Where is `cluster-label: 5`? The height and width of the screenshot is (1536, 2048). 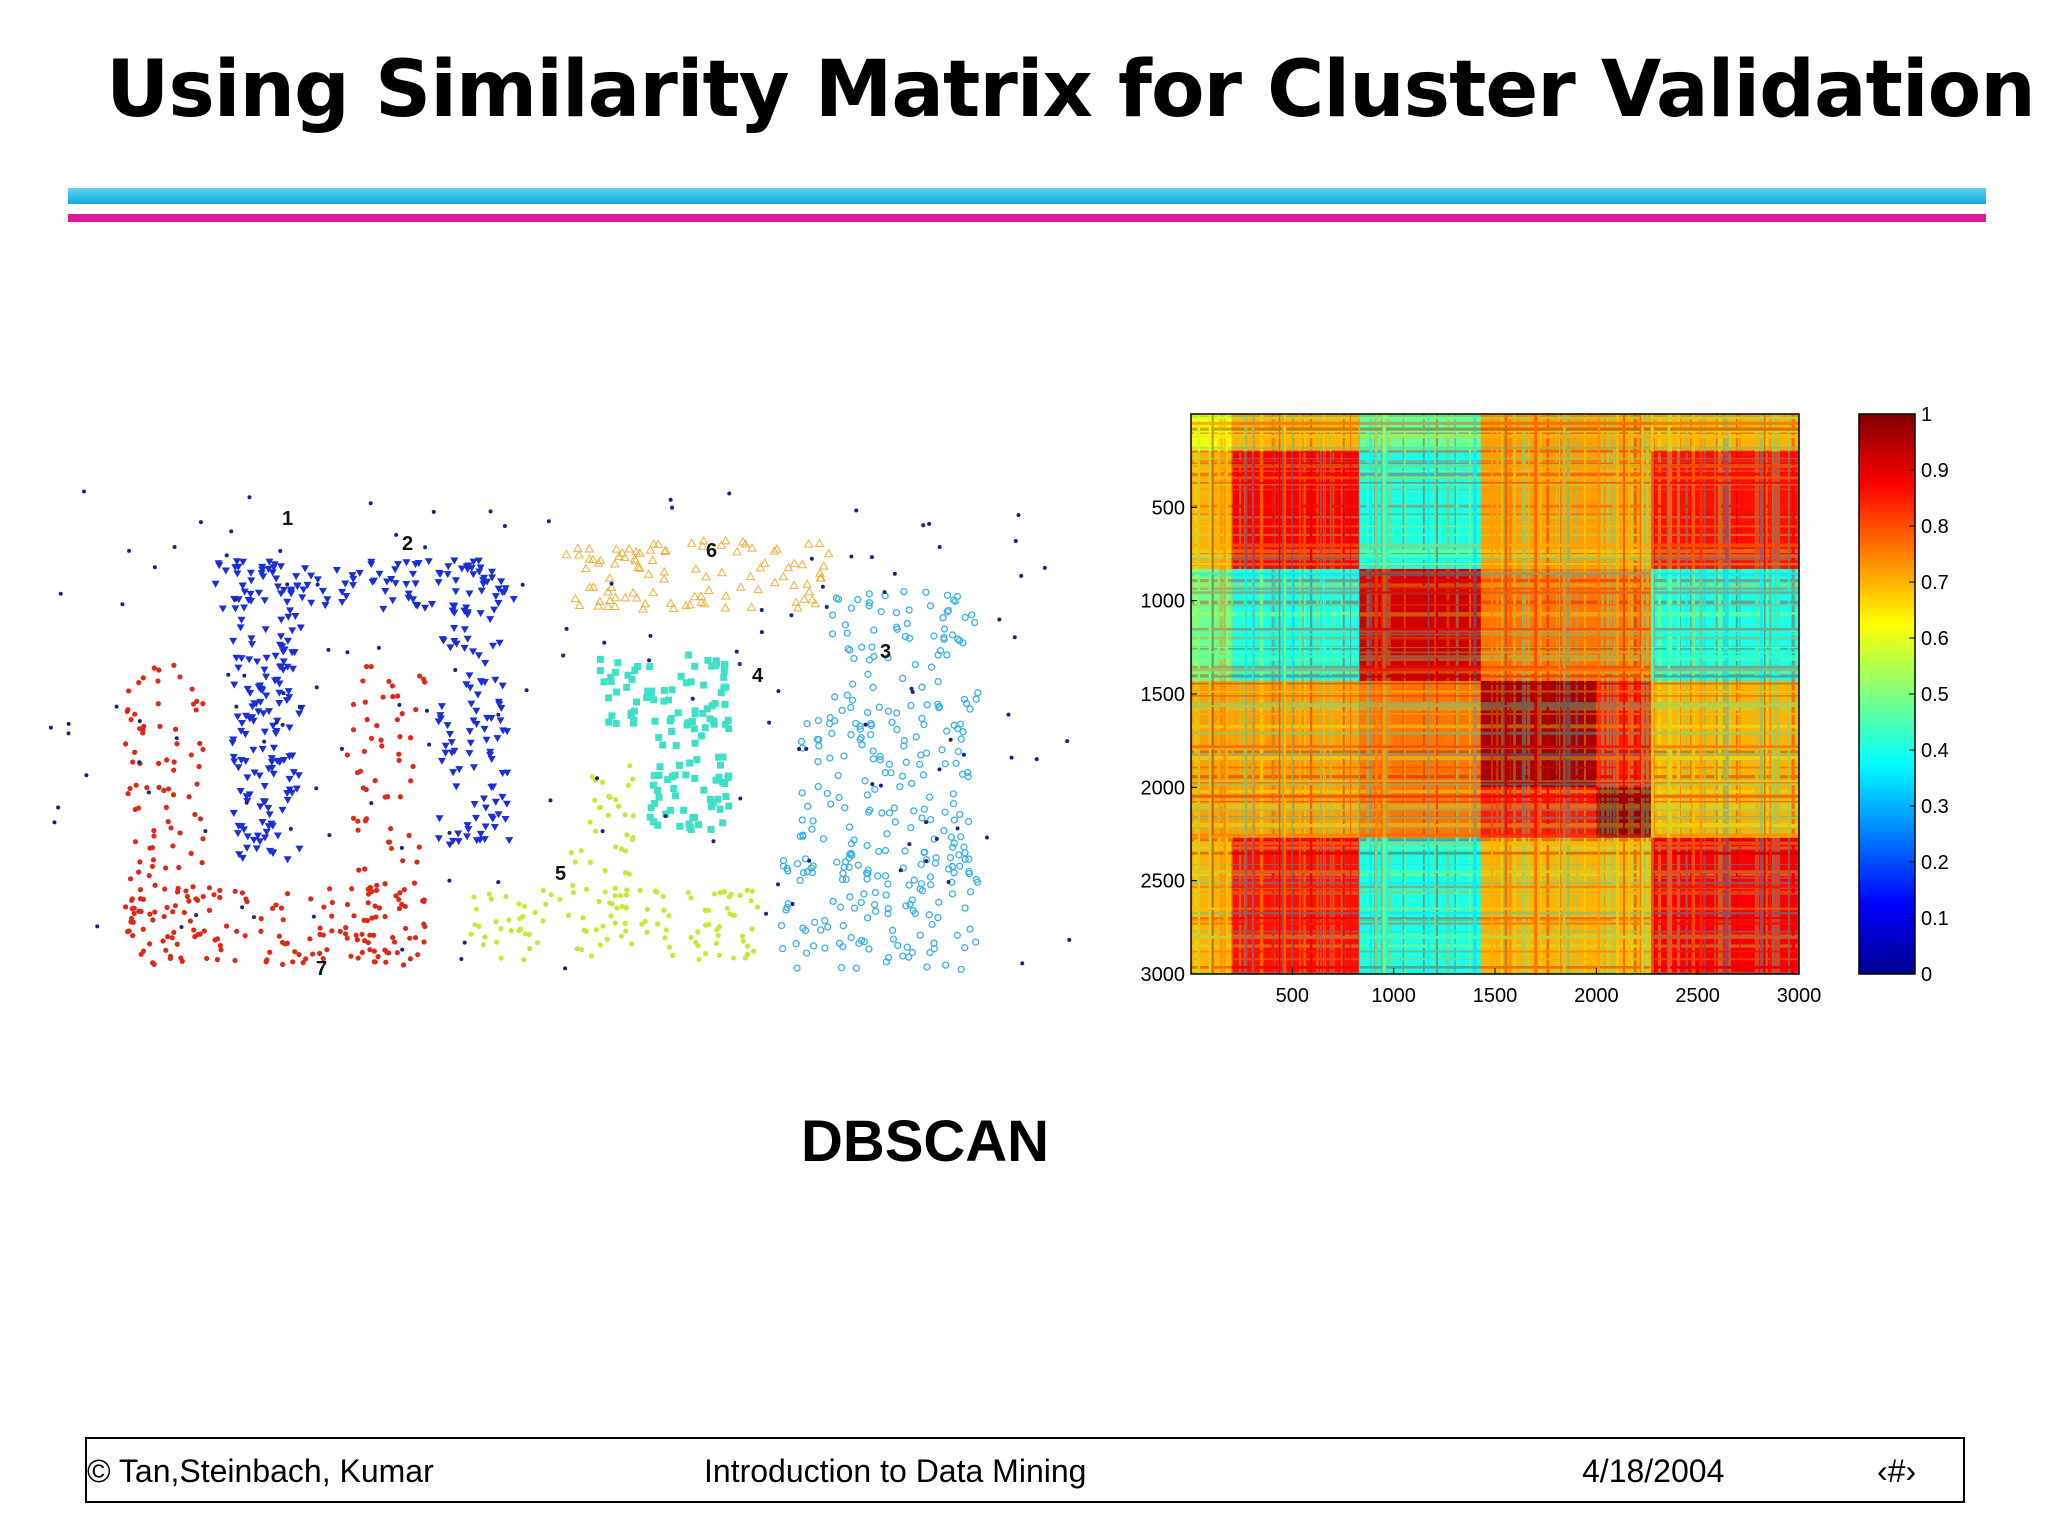
cluster-label: 5 is located at coordinates (560, 874).